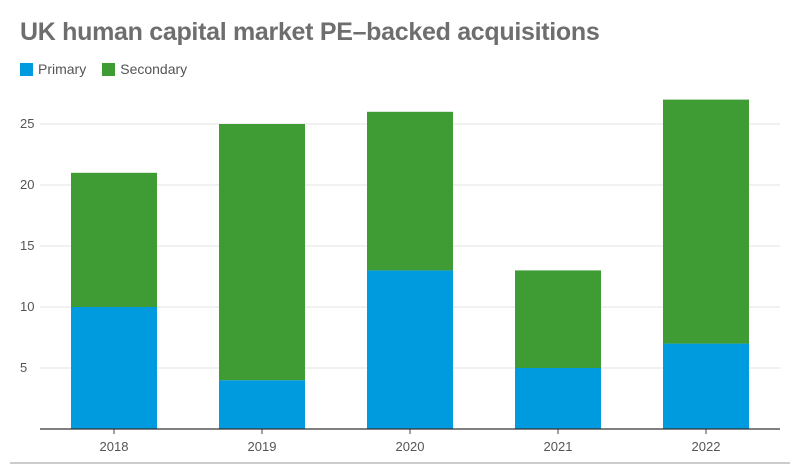 The height and width of the screenshot is (473, 800). What do you see at coordinates (114, 368) in the screenshot?
I see `bar-primary-2018` at bounding box center [114, 368].